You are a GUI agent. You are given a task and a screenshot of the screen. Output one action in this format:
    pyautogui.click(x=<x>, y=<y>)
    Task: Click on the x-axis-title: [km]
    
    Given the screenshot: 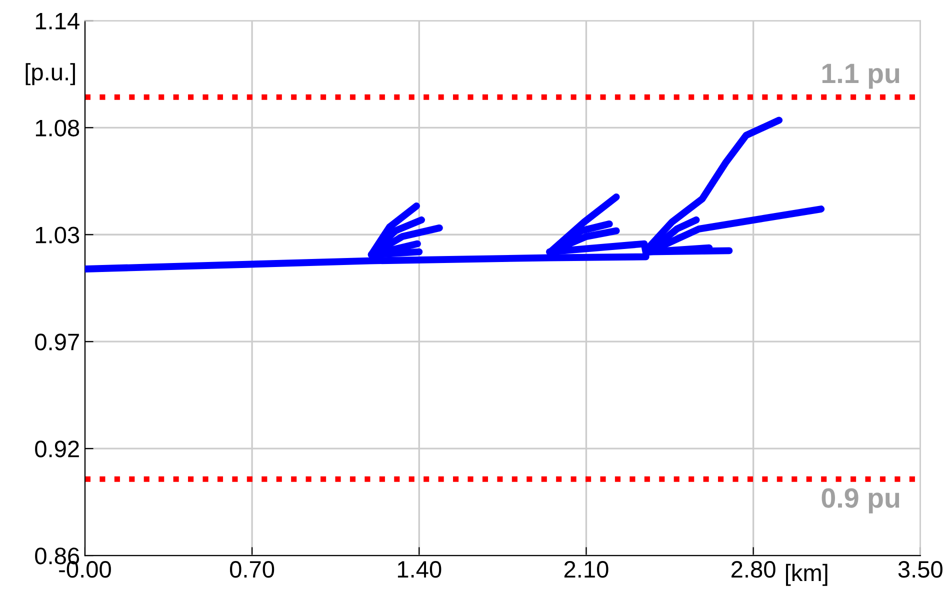 What is the action you would take?
    pyautogui.click(x=807, y=575)
    